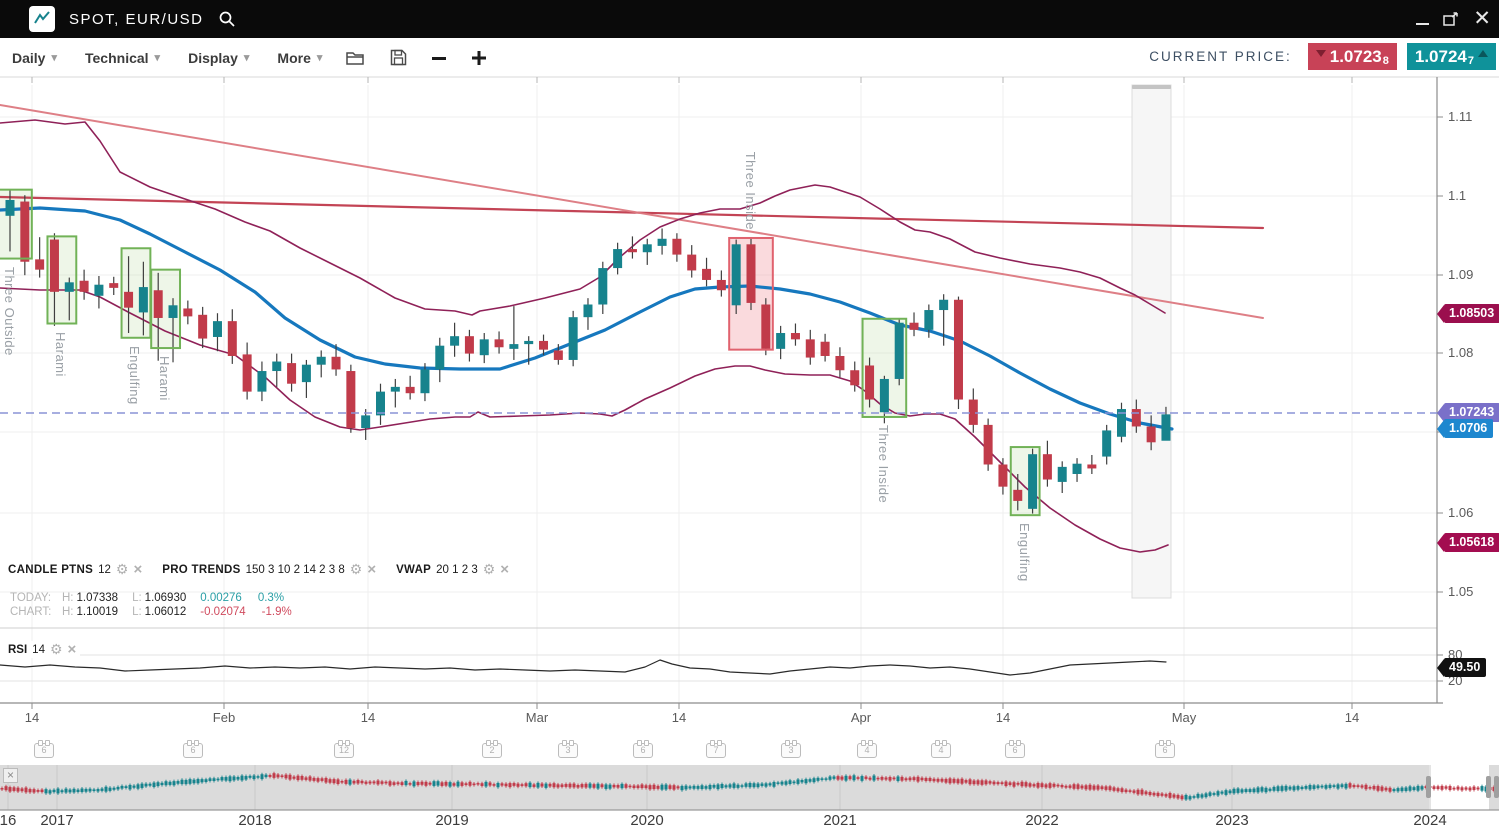  I want to click on price-down-arrow-icon, so click(1320, 53).